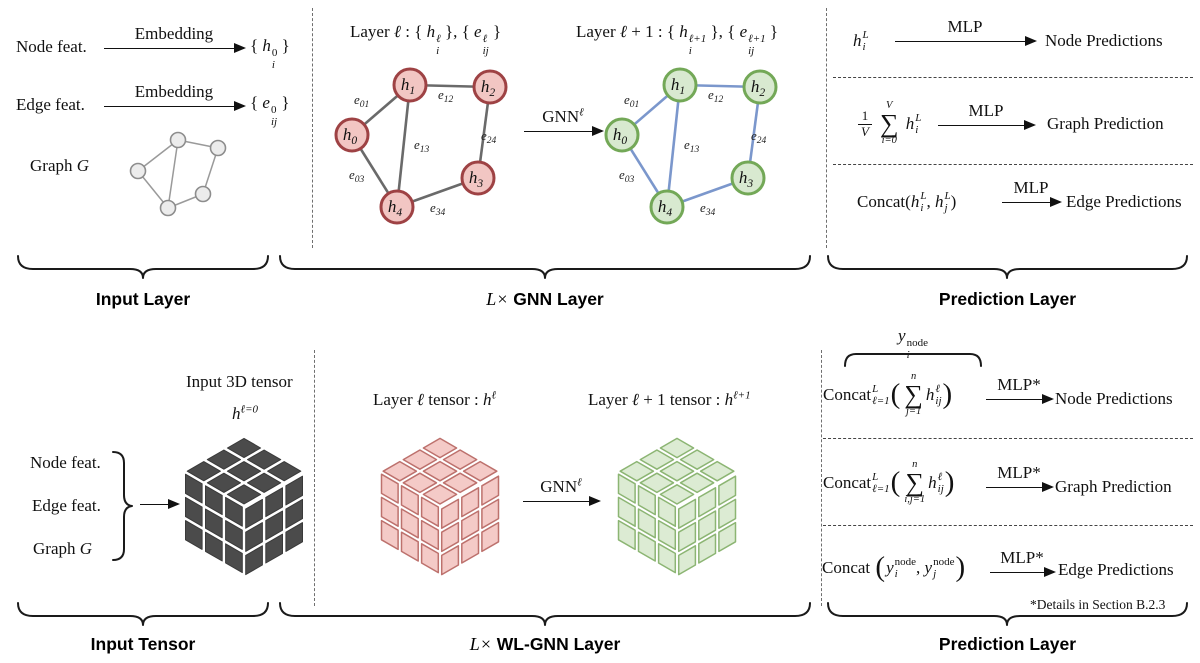 Image resolution: width=1200 pixels, height=663 pixels. What do you see at coordinates (1124, 201) in the screenshot?
I see `edge-predictions-label: Edge Predictions` at bounding box center [1124, 201].